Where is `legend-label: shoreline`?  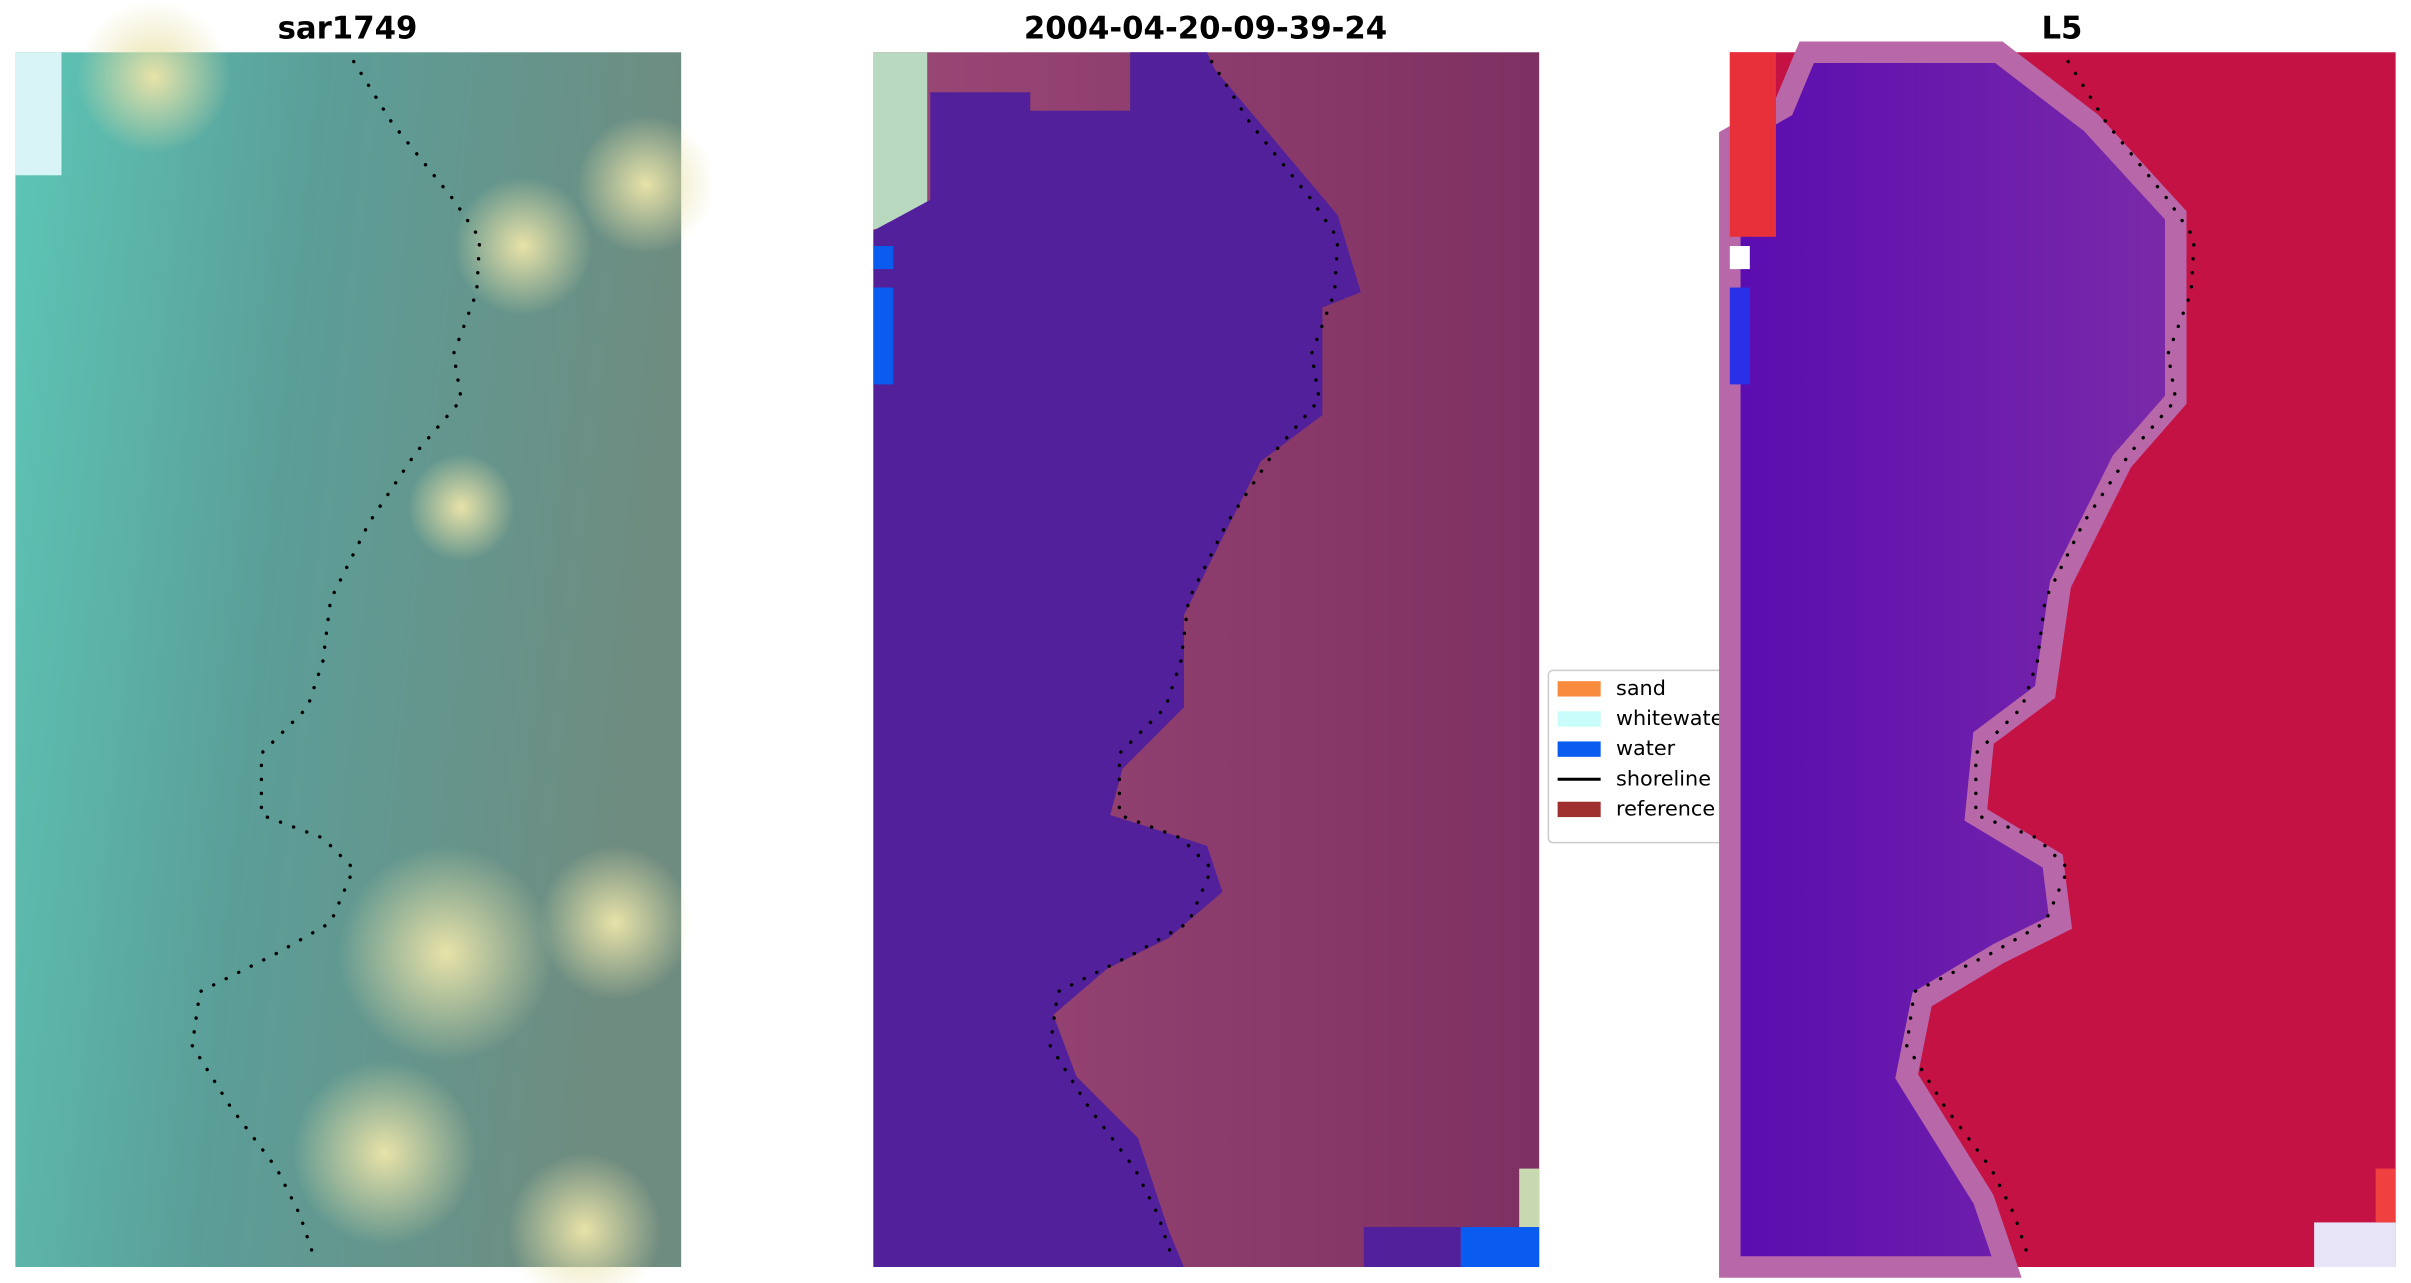
legend-label: shoreline is located at coordinates (1663, 778).